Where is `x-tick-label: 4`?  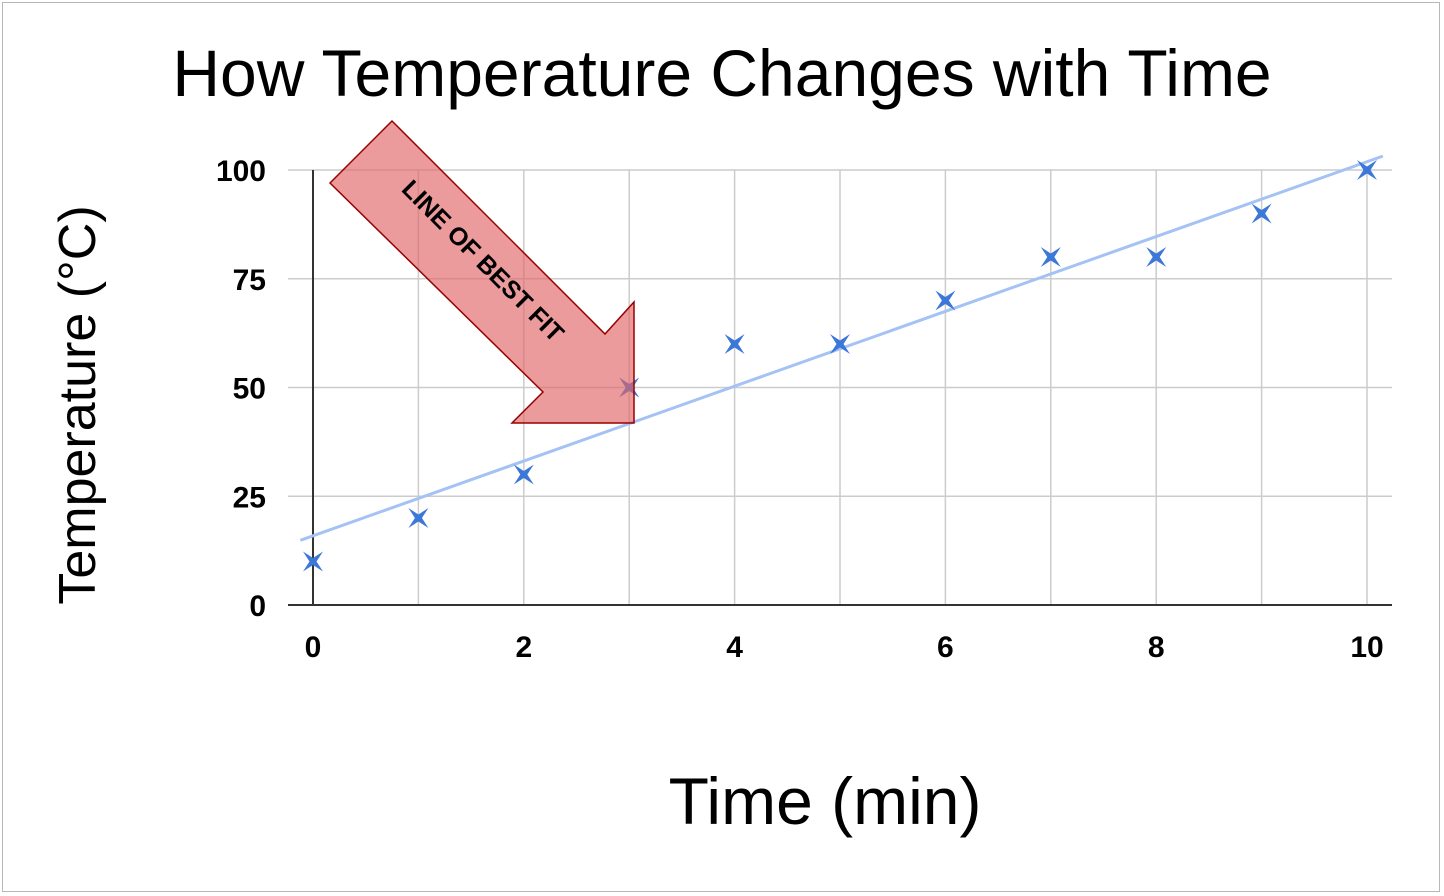 x-tick-label: 4 is located at coordinates (734, 647).